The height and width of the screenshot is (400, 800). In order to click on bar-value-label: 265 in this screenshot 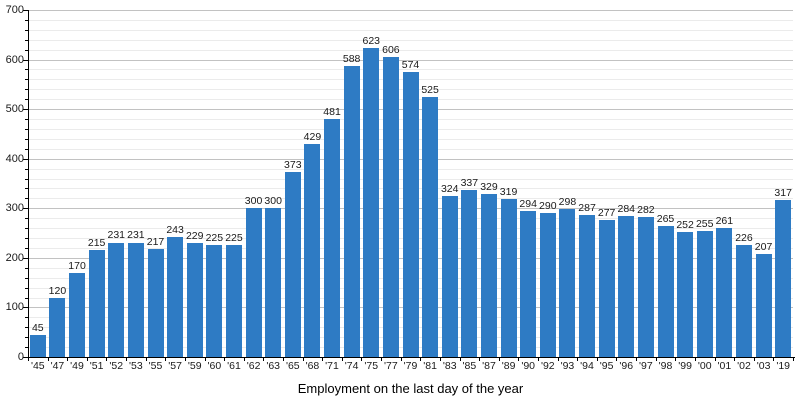, I will do `click(665, 218)`.